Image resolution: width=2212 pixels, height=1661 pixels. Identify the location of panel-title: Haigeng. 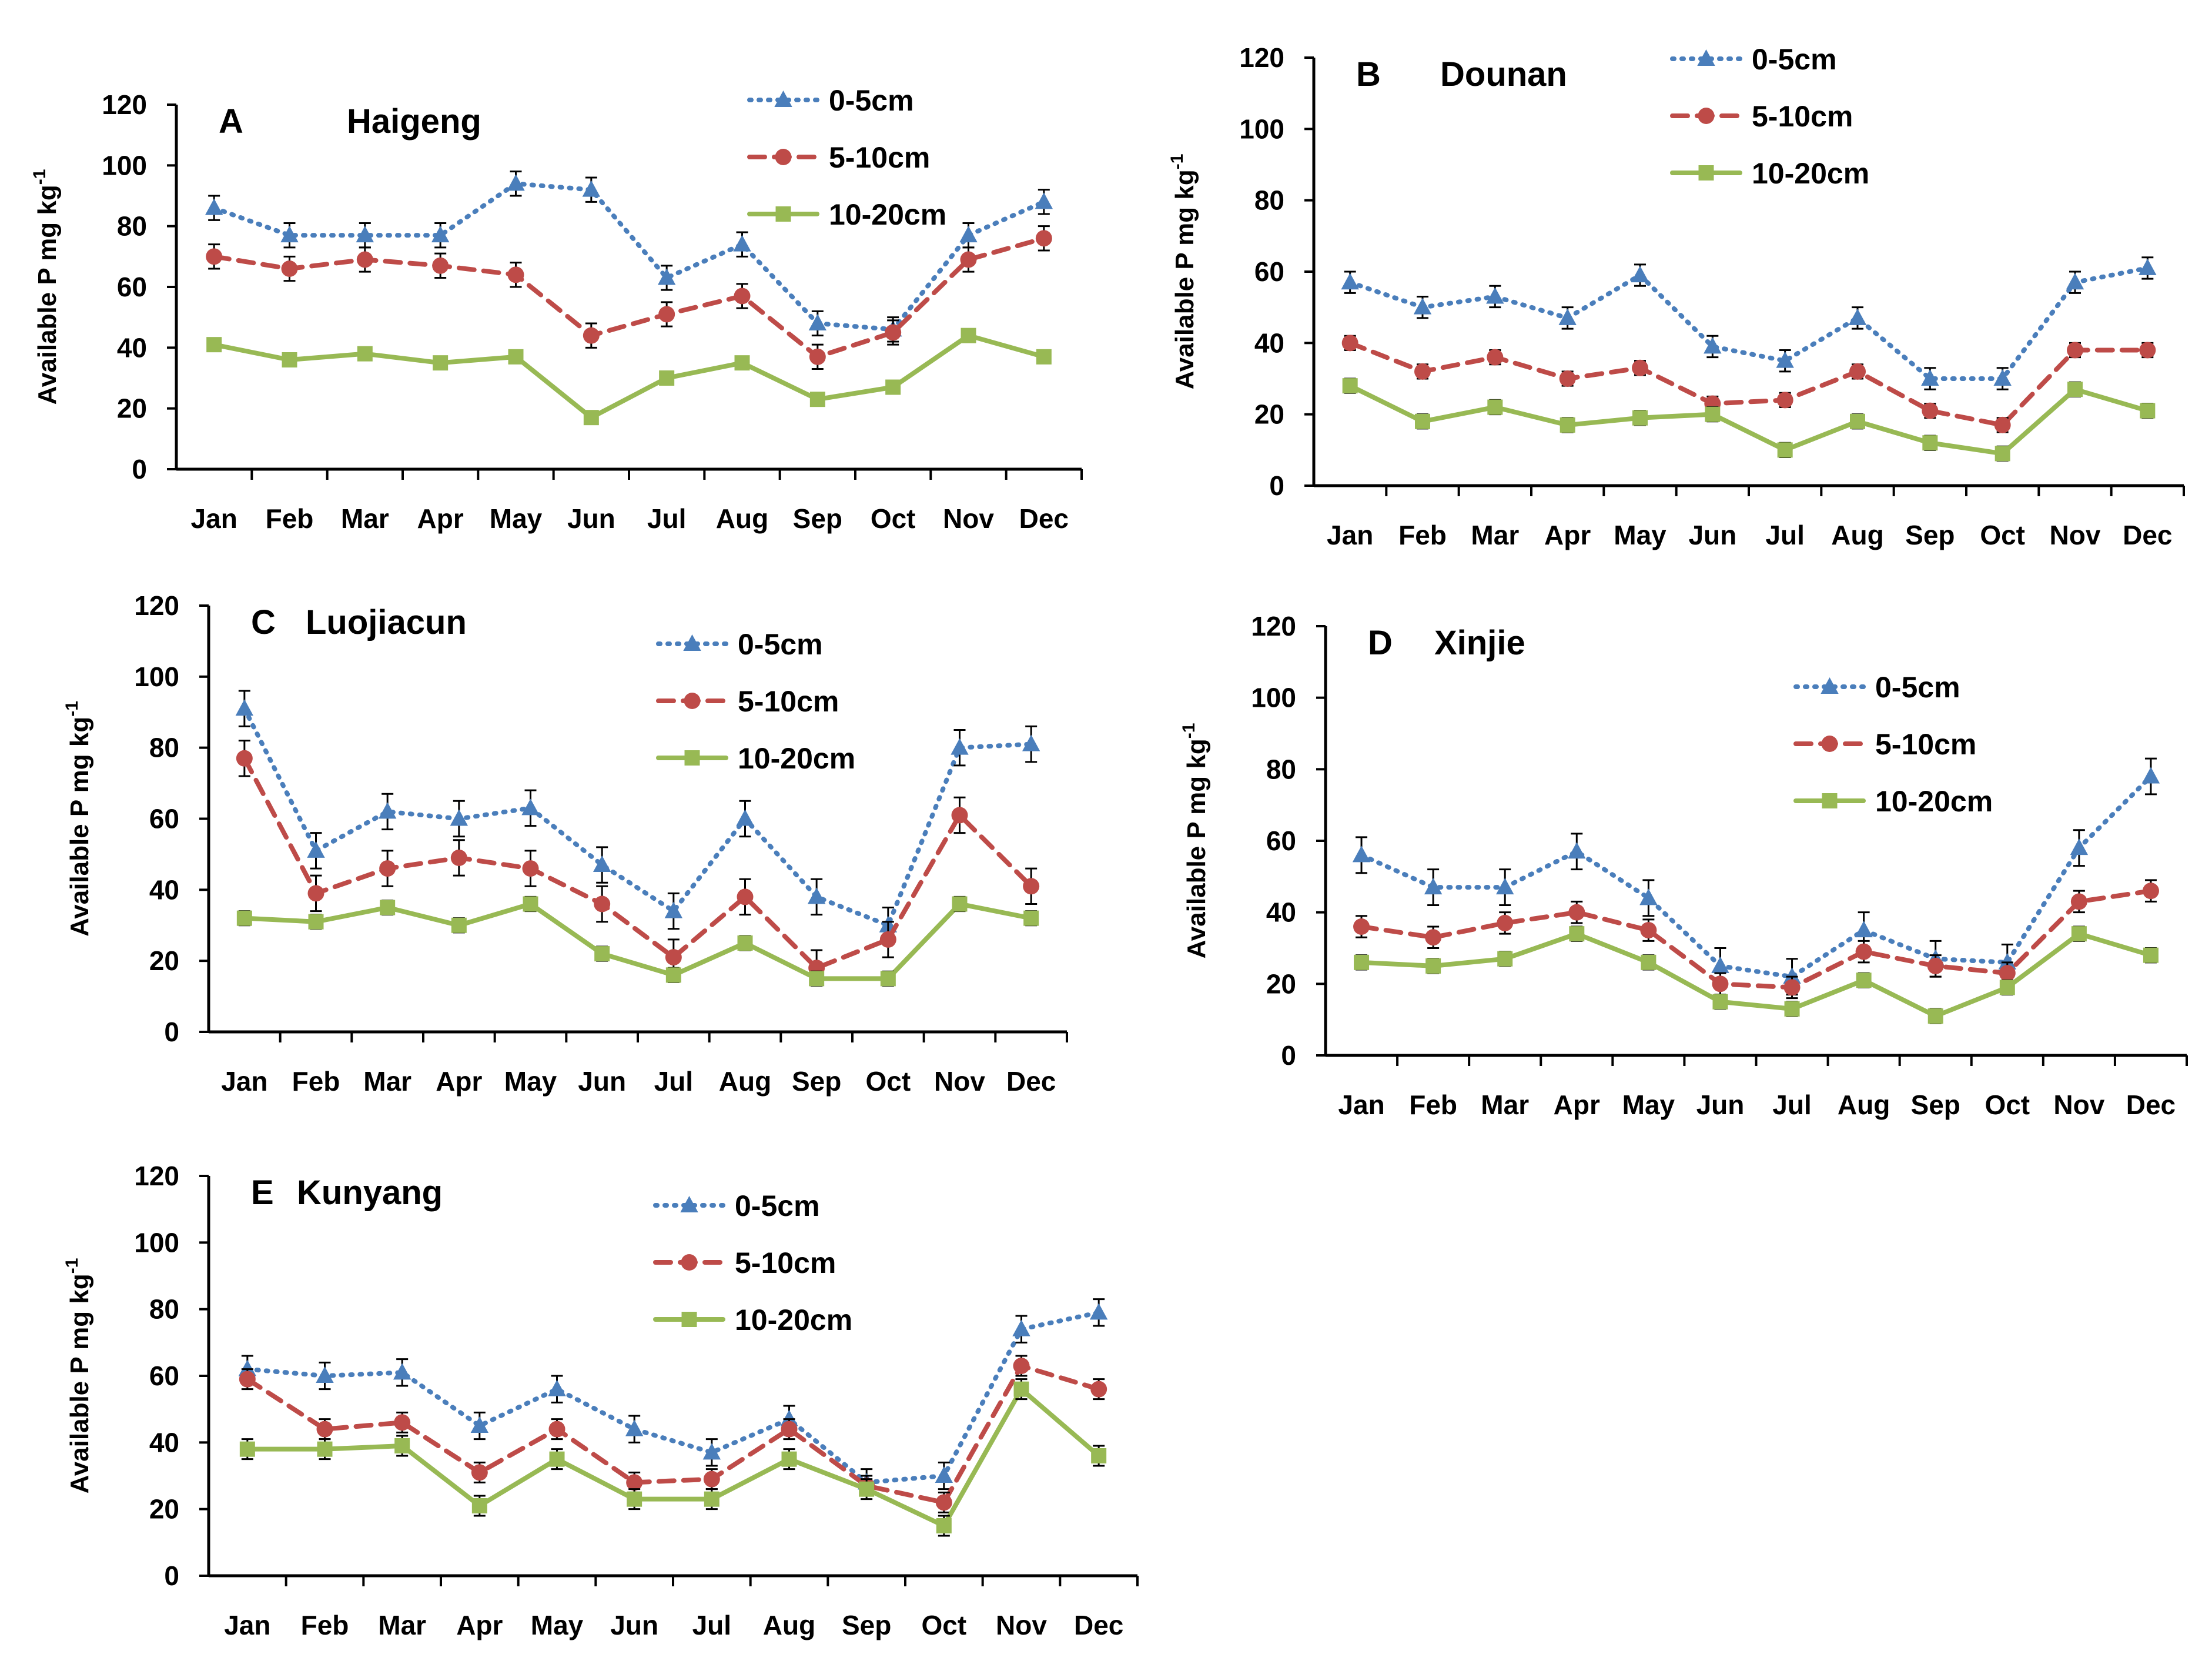
(414, 122).